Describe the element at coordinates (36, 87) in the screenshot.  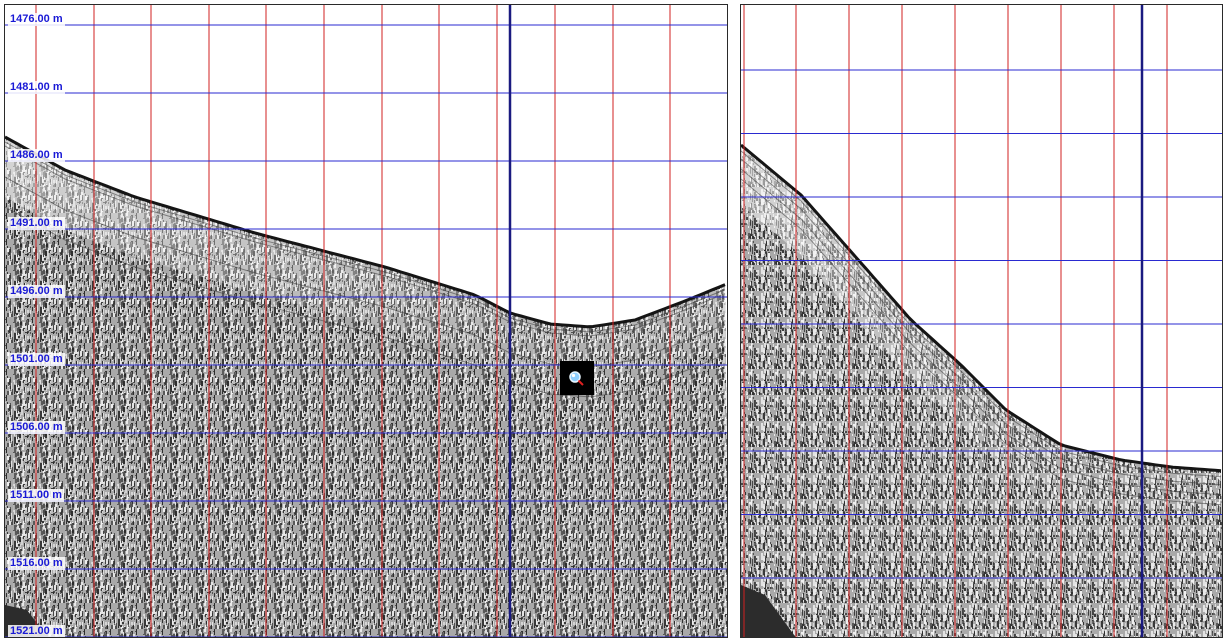
I see `depth-label: 1481.00 m` at that location.